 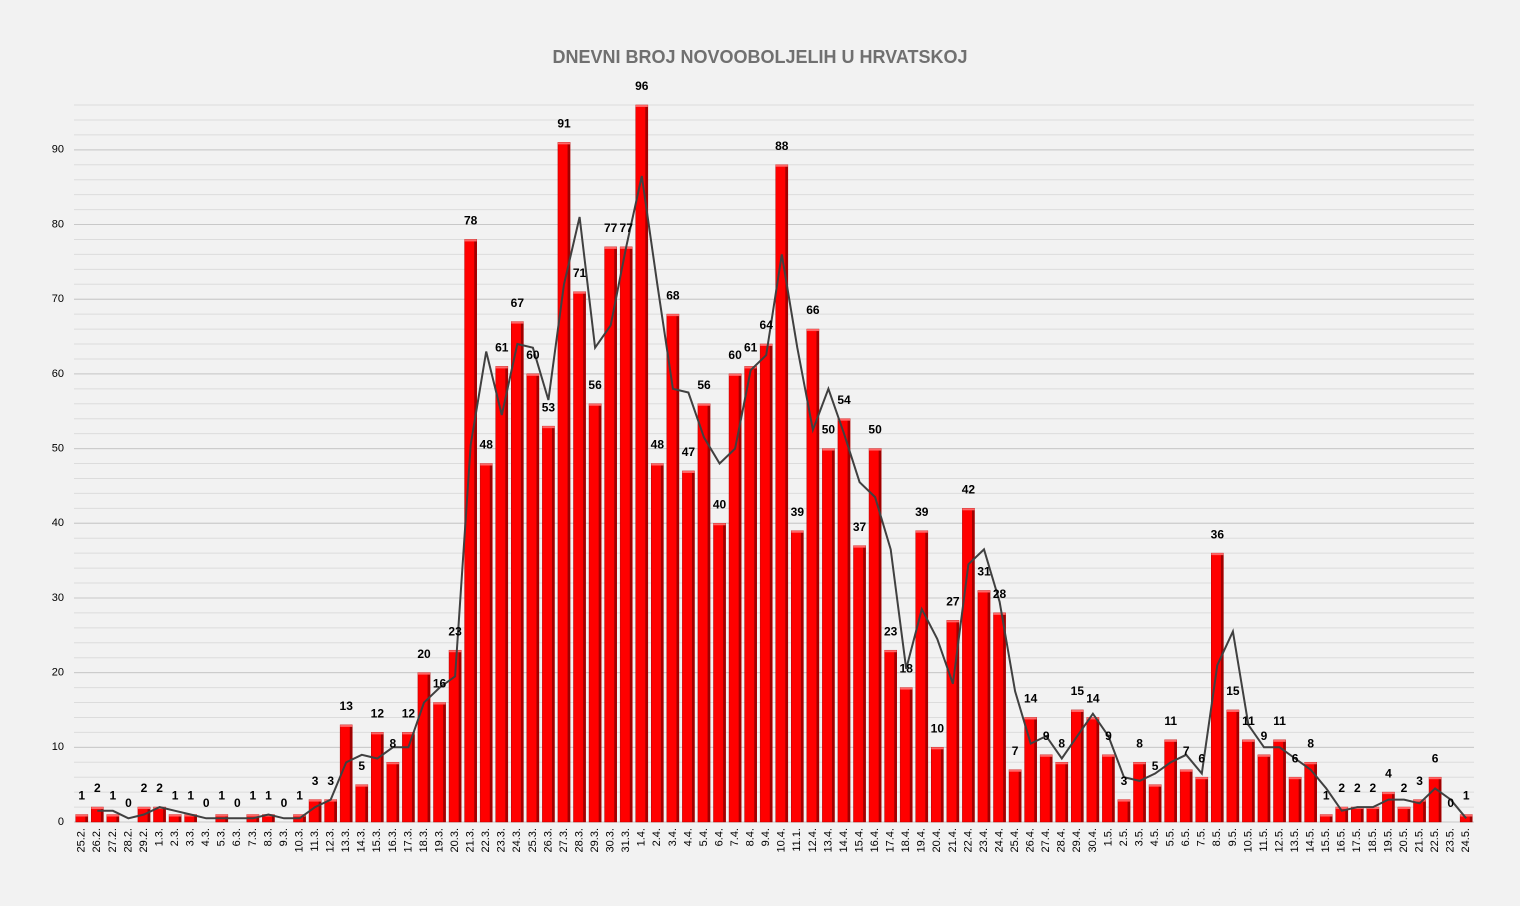 What do you see at coordinates (1311, 840) in the screenshot?
I see `x-tick-label: 14.5.` at bounding box center [1311, 840].